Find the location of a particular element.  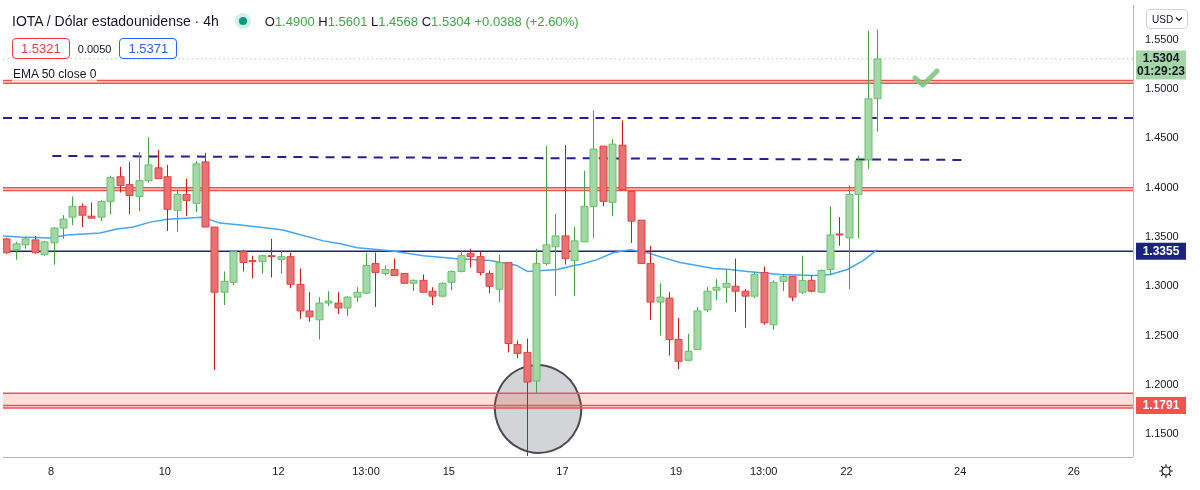

annotation: EMA 50 close 0 is located at coordinates (55, 74).